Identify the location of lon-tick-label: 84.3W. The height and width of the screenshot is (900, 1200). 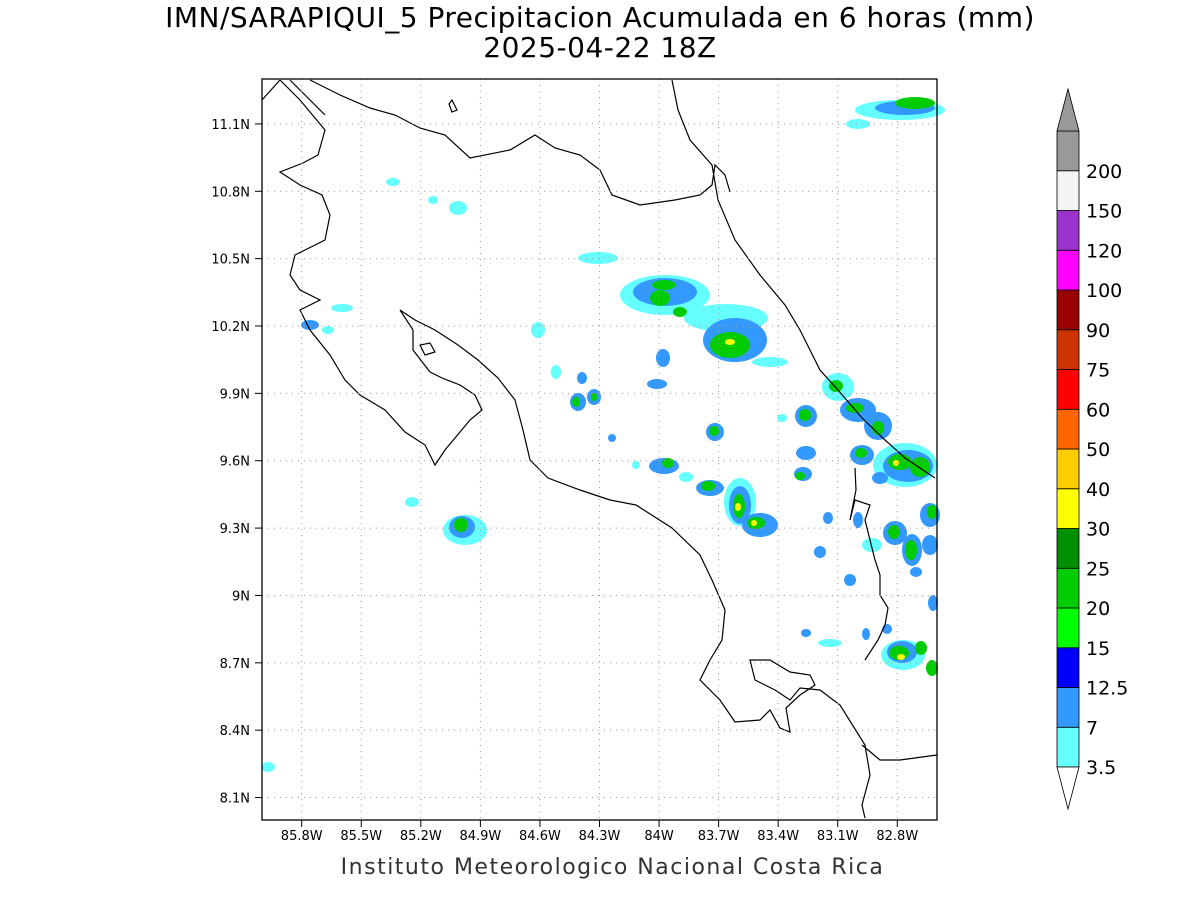
(600, 836).